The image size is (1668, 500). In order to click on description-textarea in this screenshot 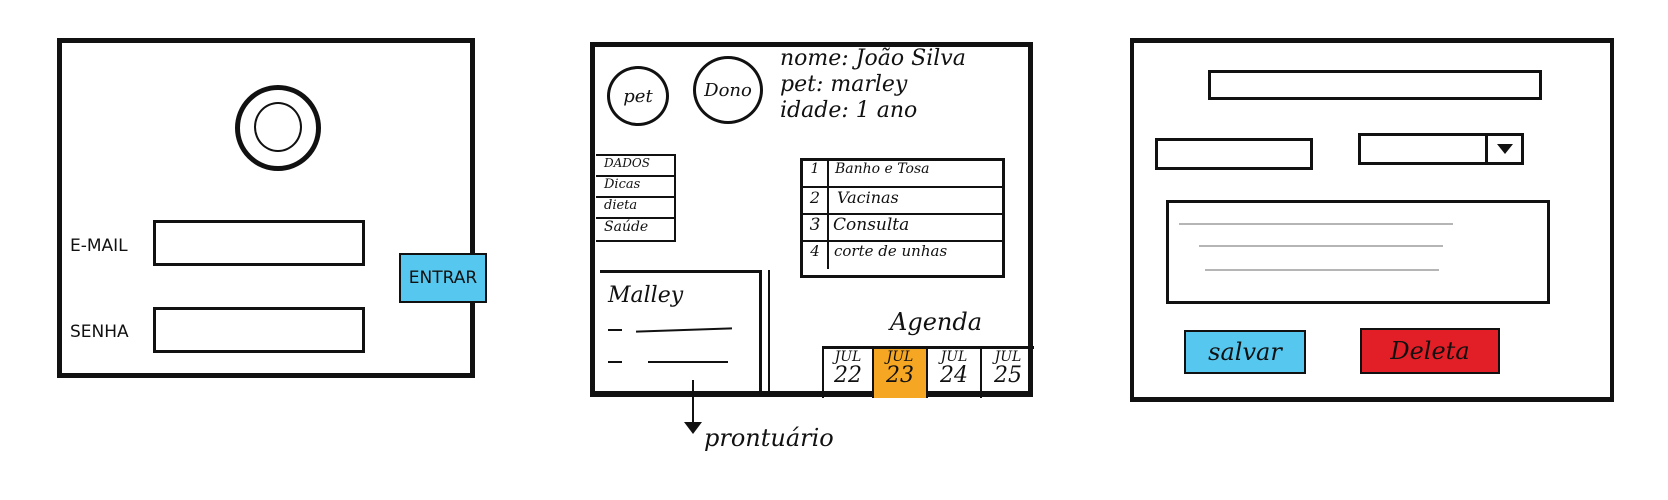, I will do `click(1358, 252)`.